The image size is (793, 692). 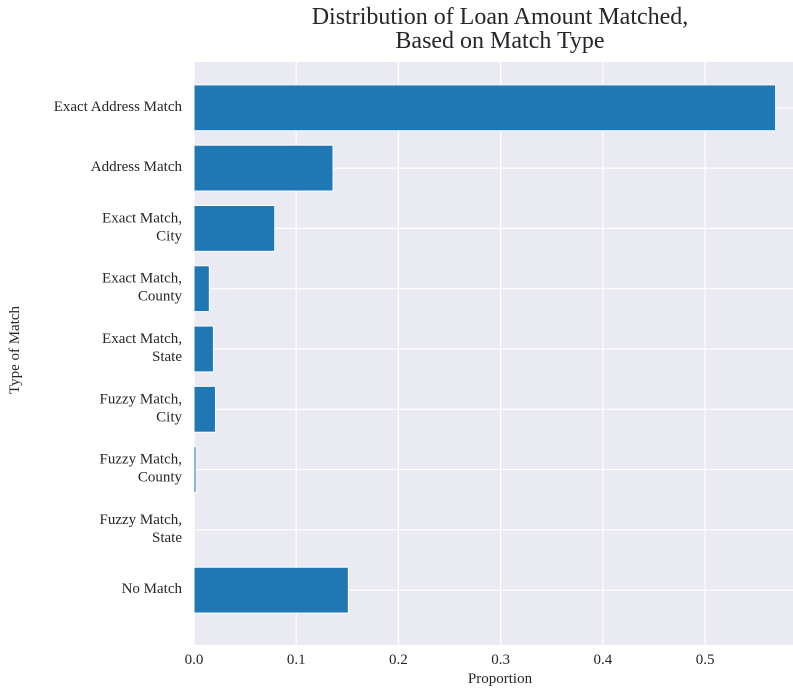 I want to click on y-tick-label: Exact Match, City, so click(x=142, y=228).